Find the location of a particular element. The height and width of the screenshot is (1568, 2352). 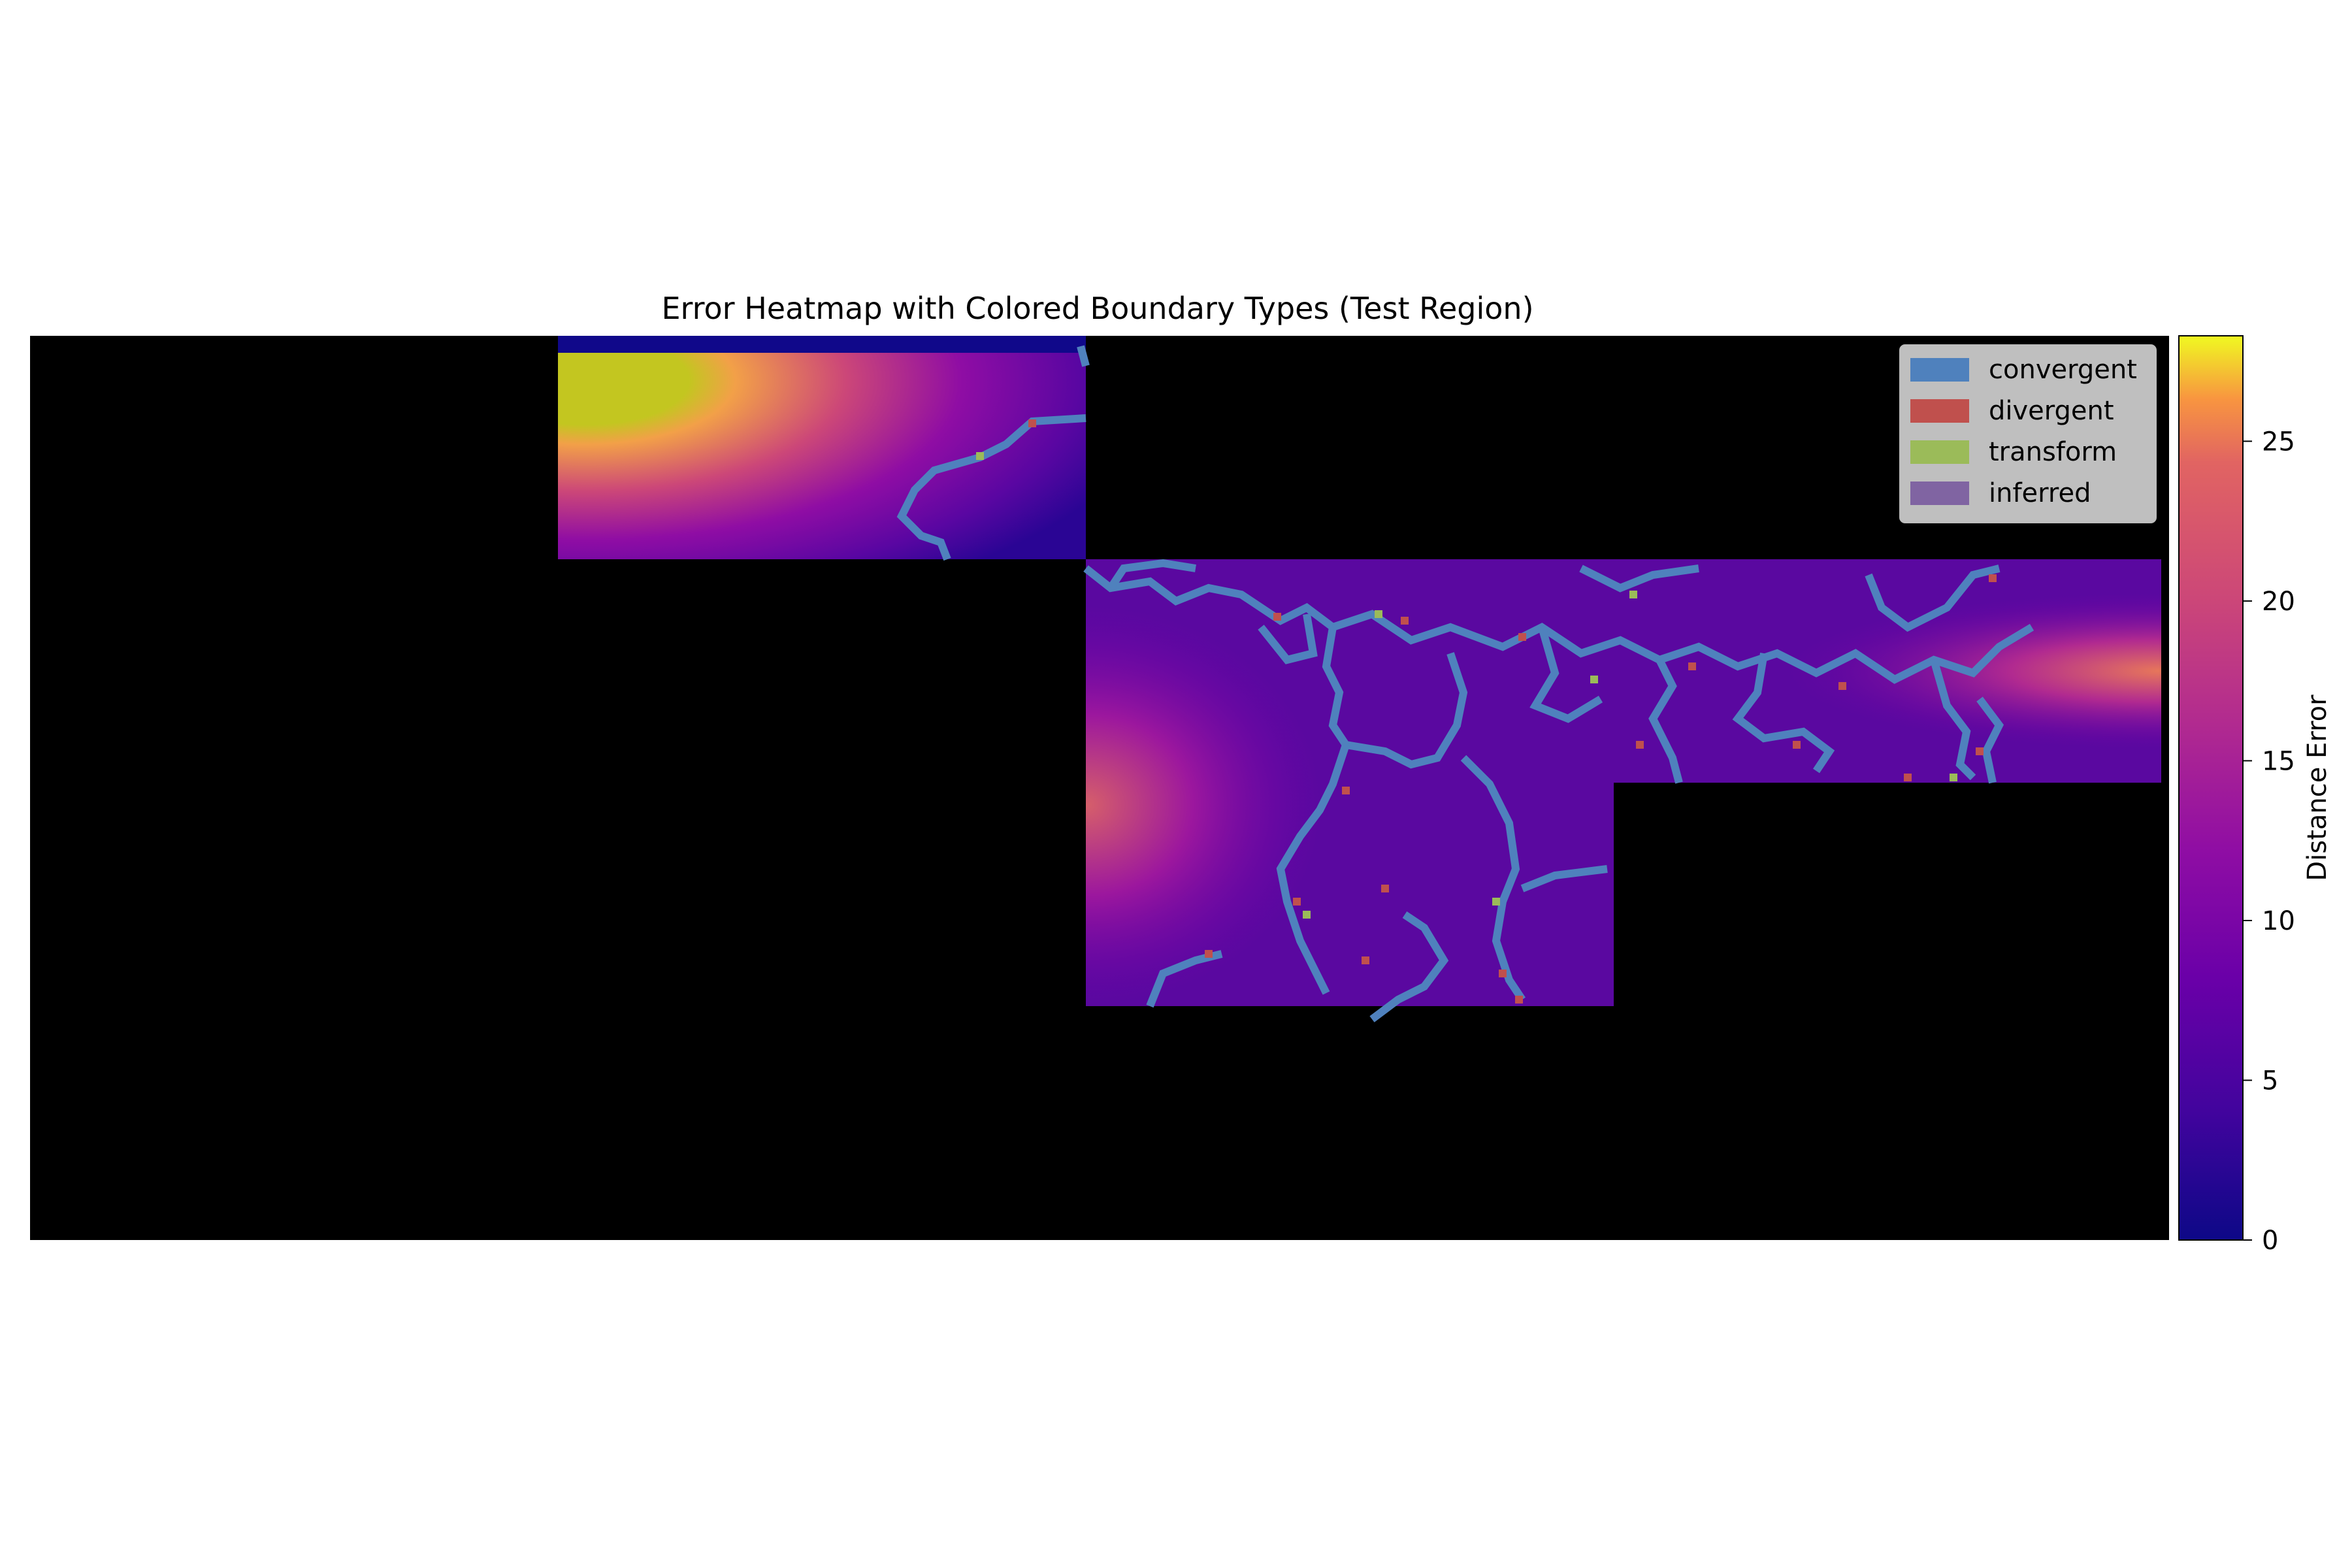

legend-frame is located at coordinates (2028, 433).